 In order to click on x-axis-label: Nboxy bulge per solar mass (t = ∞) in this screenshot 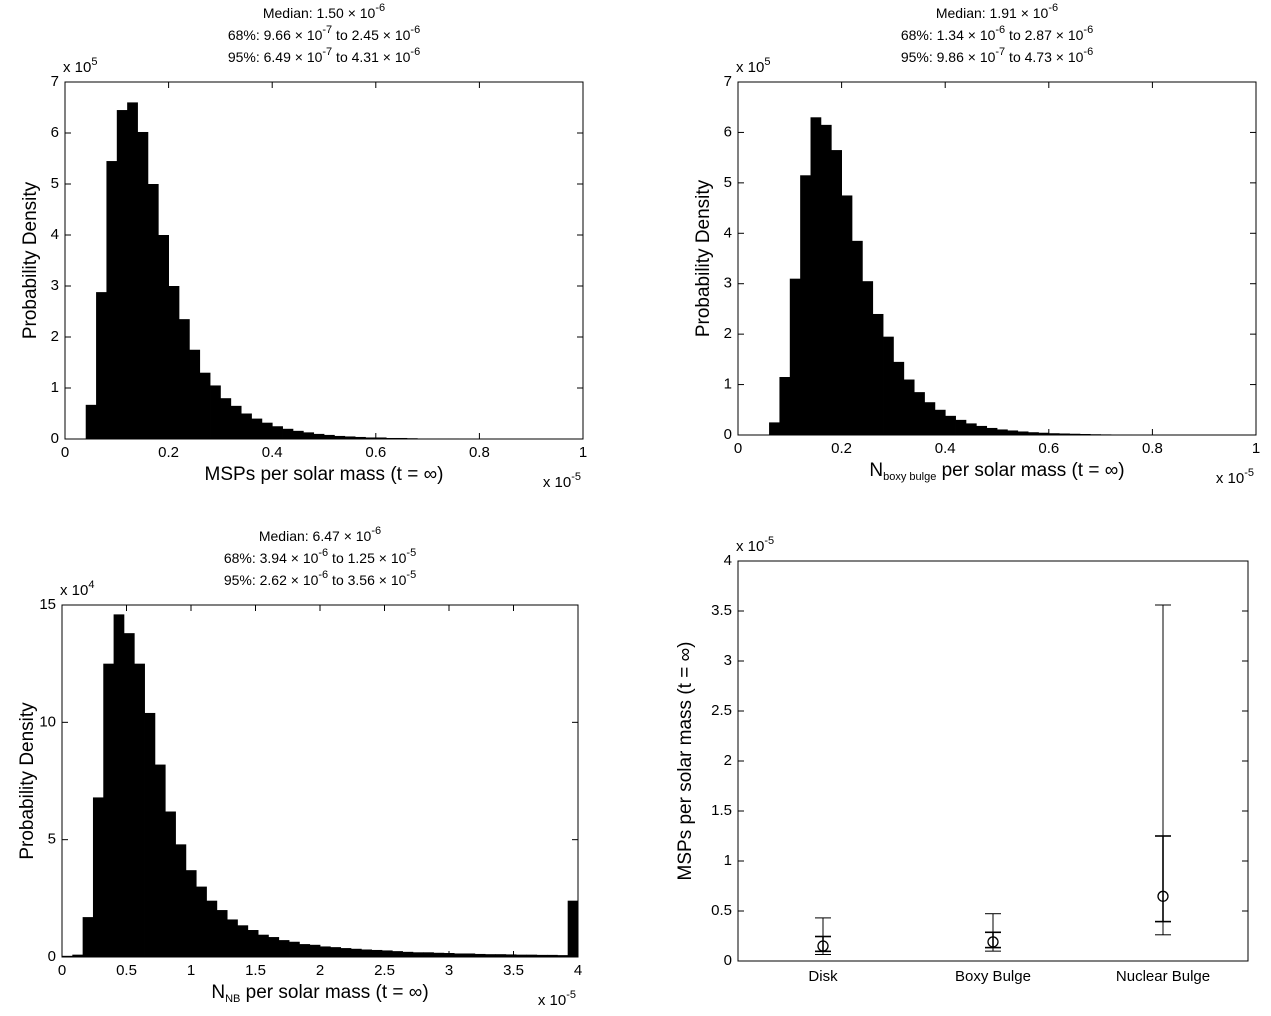, I will do `click(996, 471)`.